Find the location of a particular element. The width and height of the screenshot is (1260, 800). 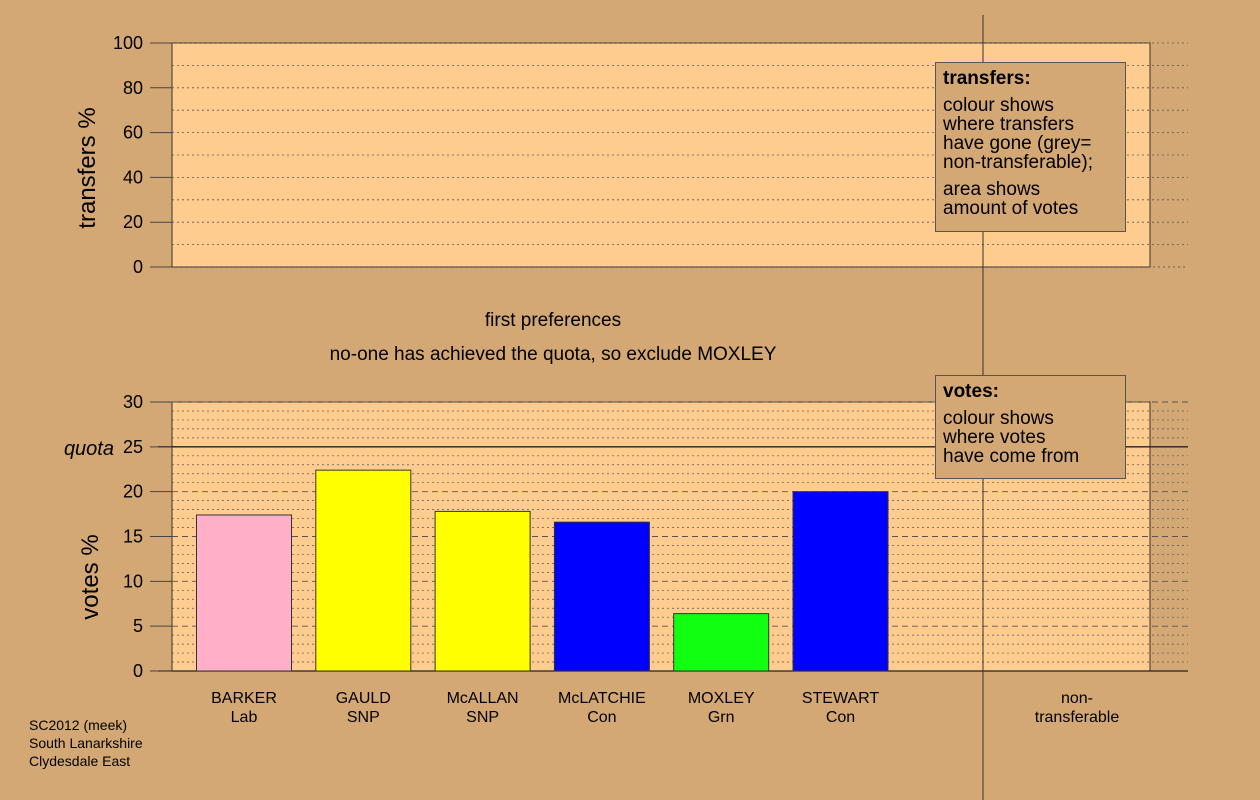

transfers-tick-label: 60 is located at coordinates (133, 133).